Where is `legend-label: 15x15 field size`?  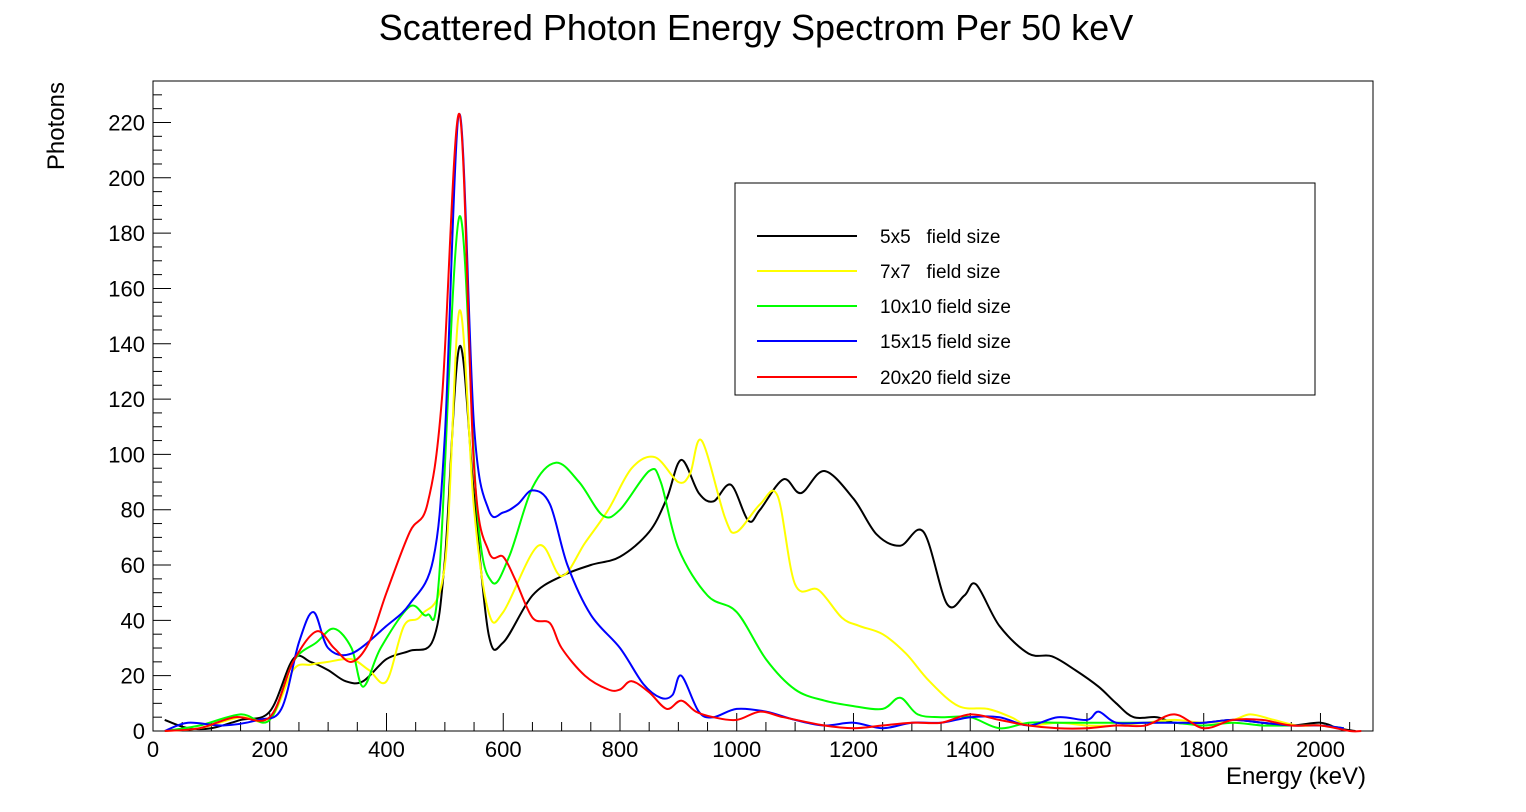
legend-label: 15x15 field size is located at coordinates (945, 342).